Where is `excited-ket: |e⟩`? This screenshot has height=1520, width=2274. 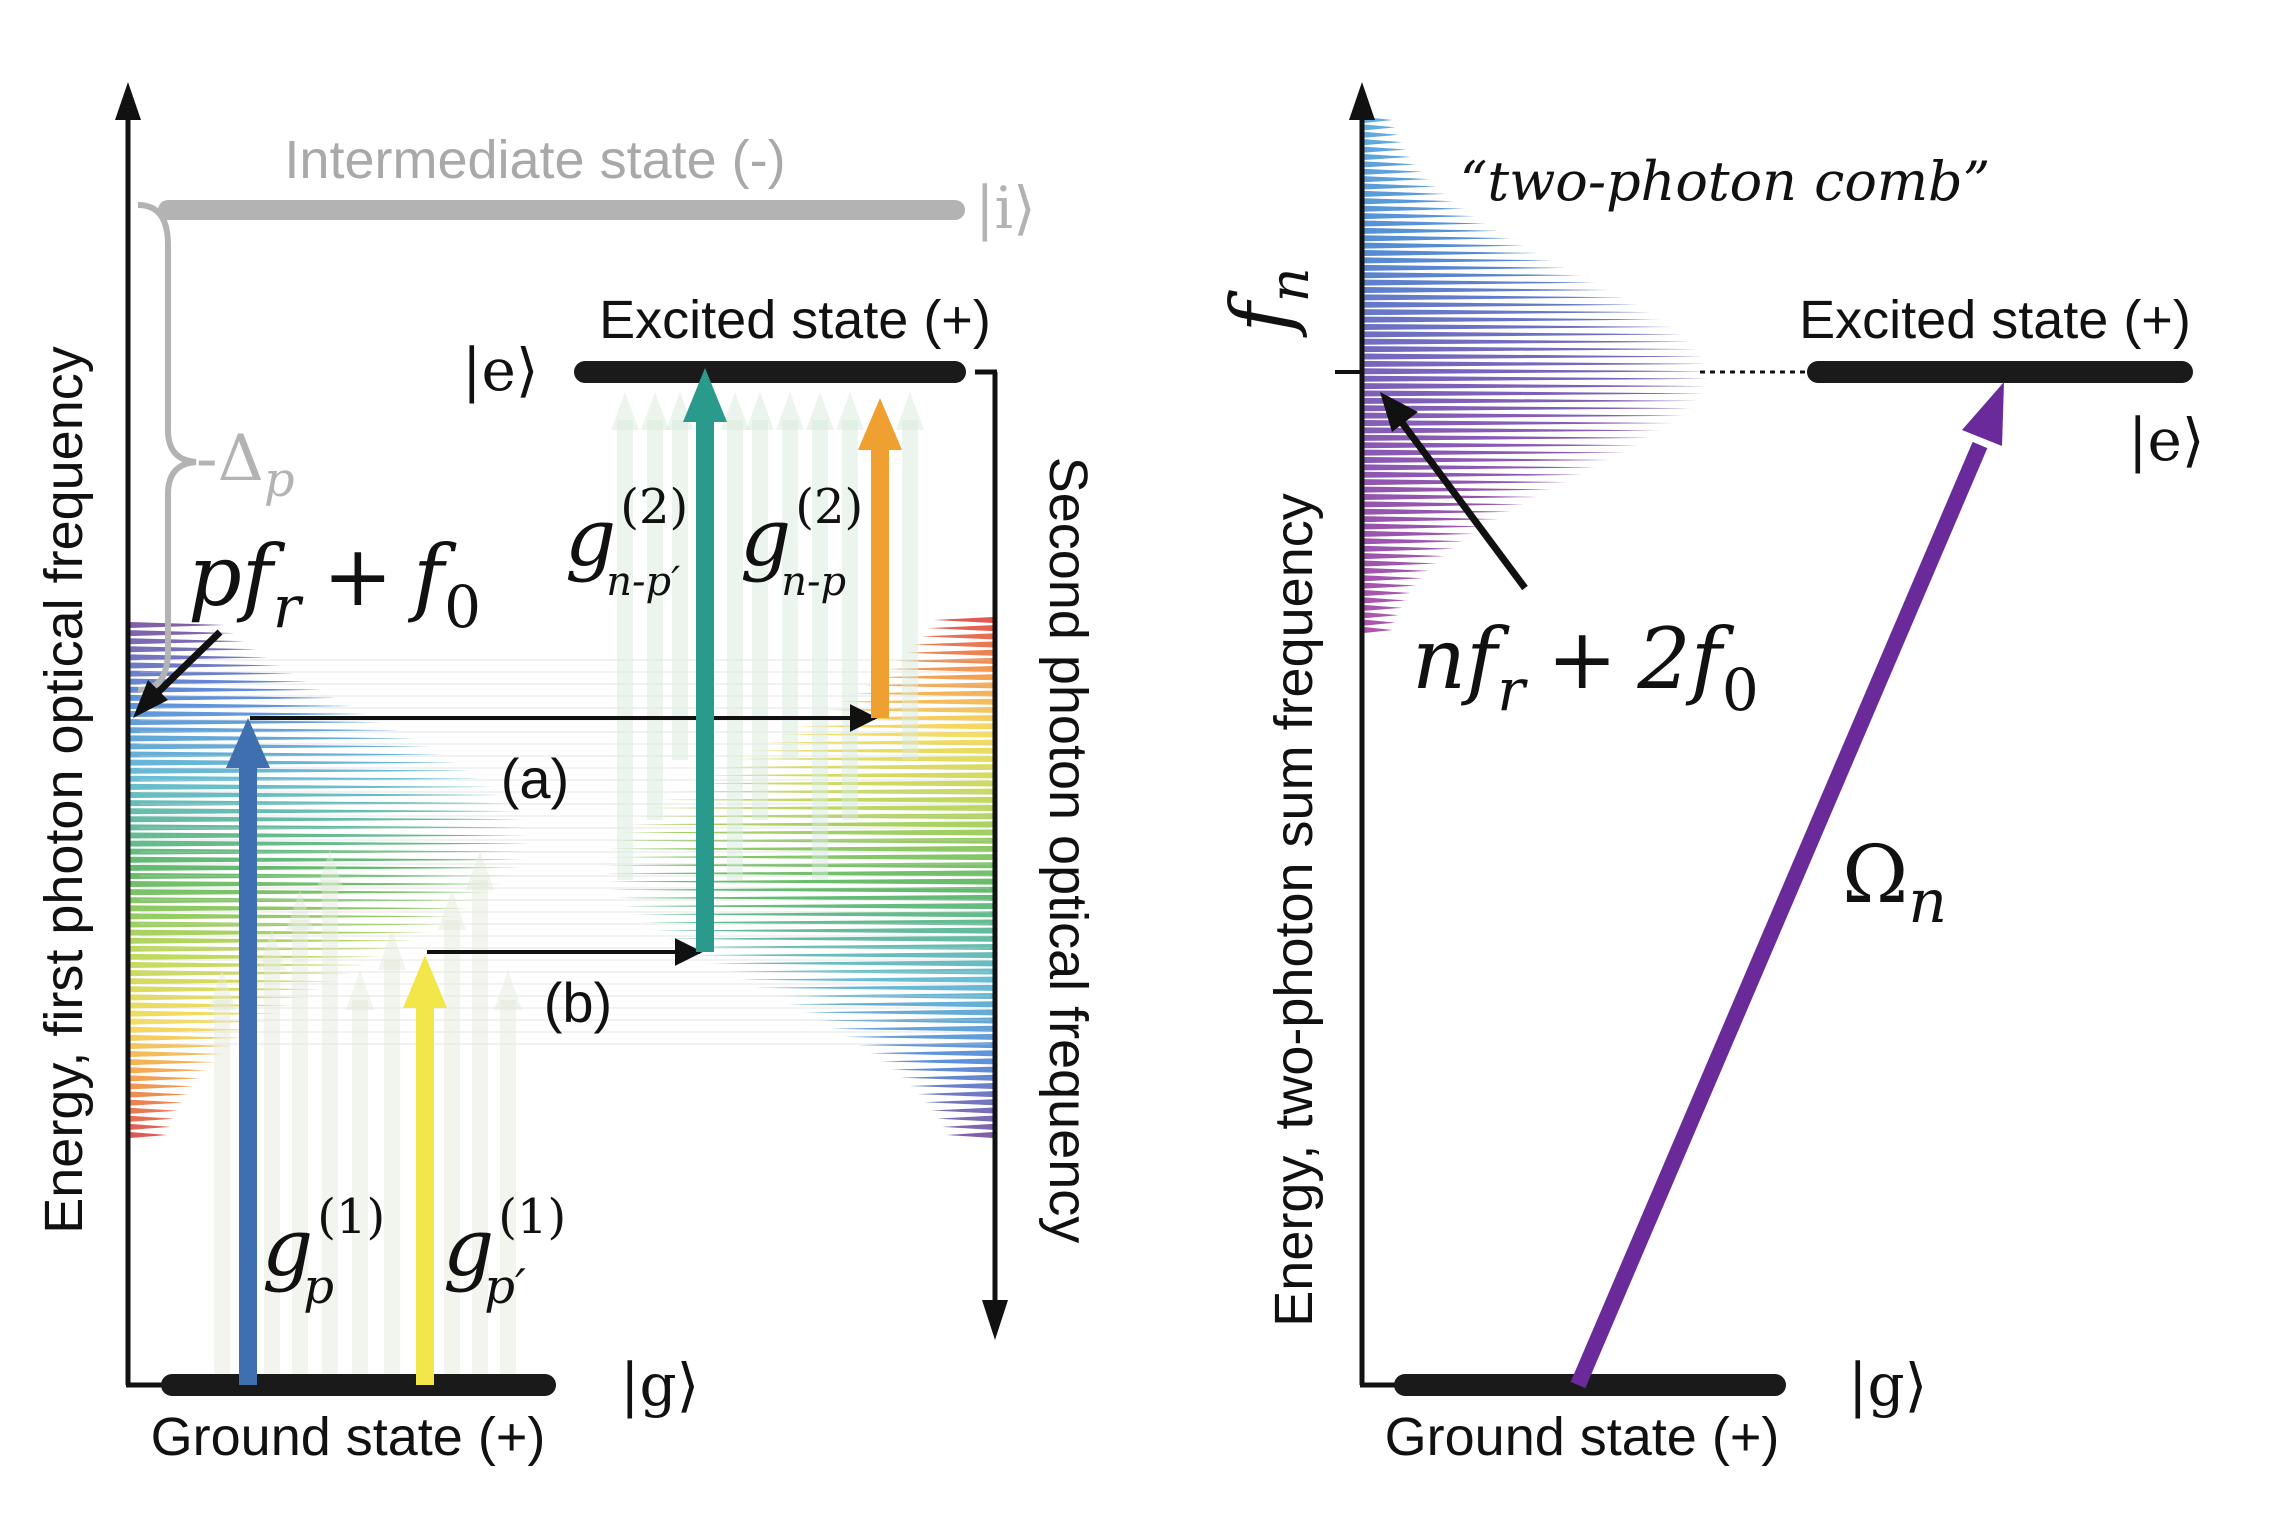
excited-ket: |e⟩ is located at coordinates (500, 370).